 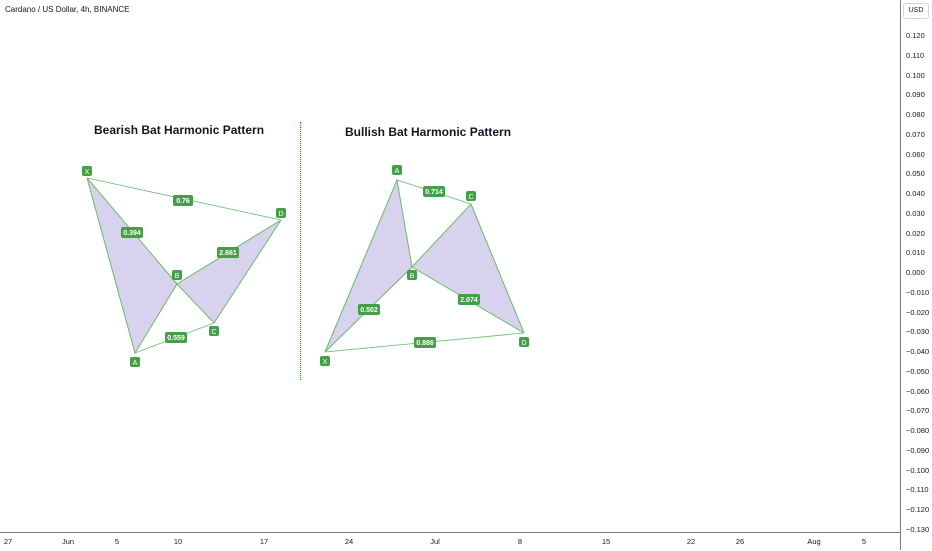 I want to click on time-tick: Jun, so click(x=68, y=541).